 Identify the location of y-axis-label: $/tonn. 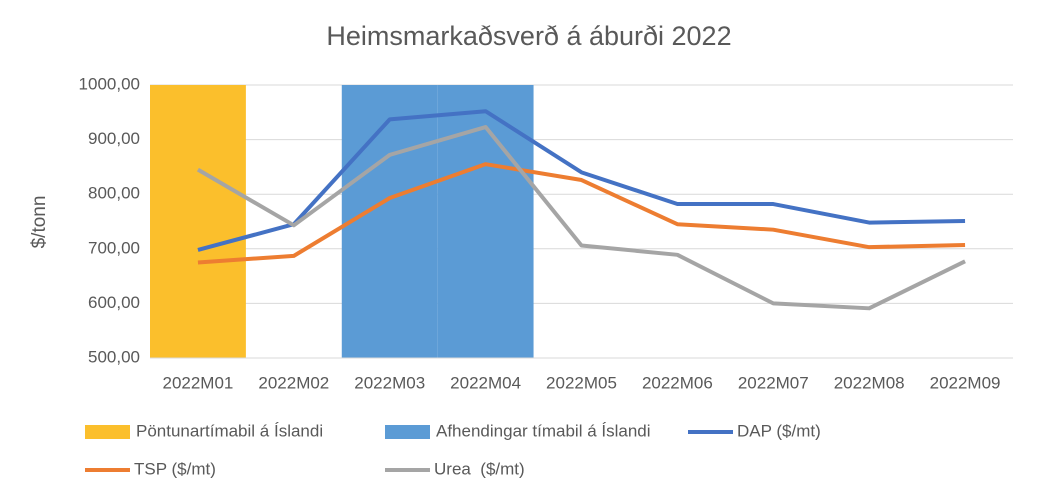
(39, 222).